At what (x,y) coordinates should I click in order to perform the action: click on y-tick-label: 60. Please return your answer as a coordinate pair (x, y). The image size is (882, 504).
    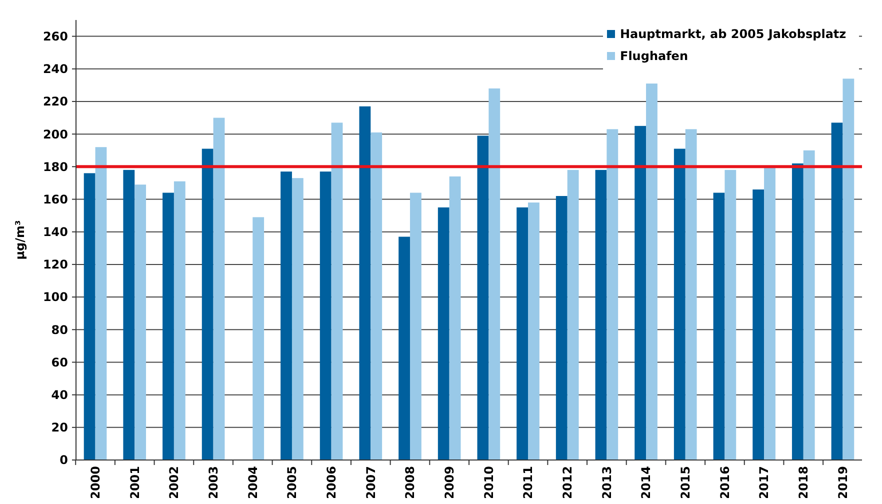
    Looking at the image, I should click on (59, 362).